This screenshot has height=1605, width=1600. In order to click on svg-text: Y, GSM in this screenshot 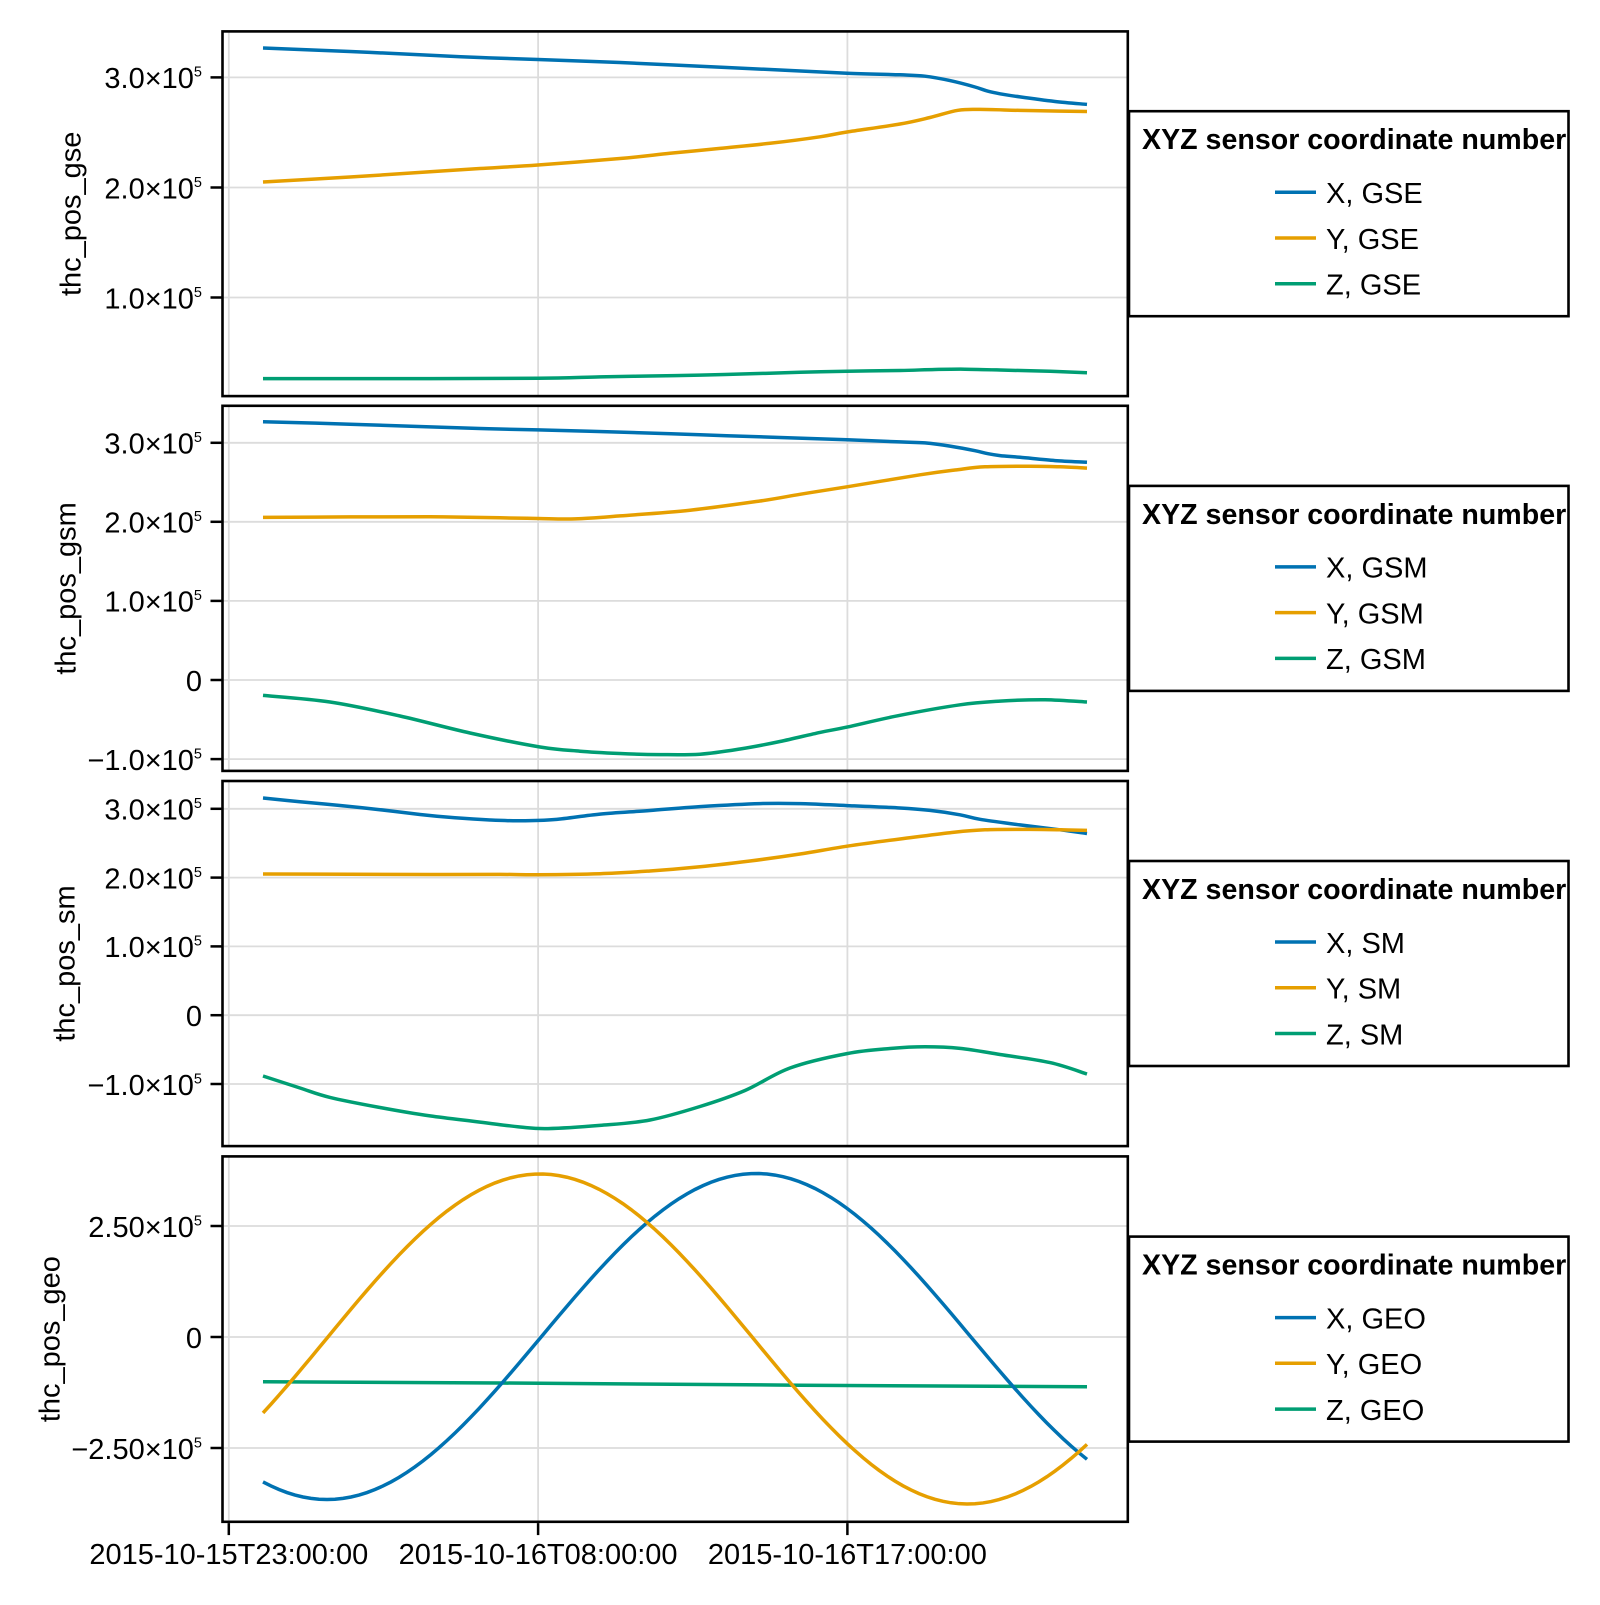, I will do `click(1375, 614)`.